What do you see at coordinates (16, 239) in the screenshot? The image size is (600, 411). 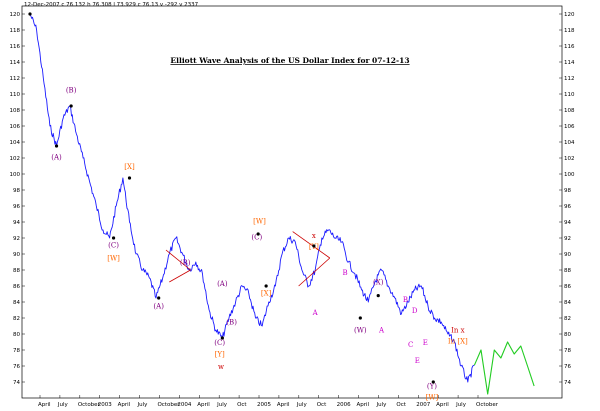 I see `y-tick-label-left: 92` at bounding box center [16, 239].